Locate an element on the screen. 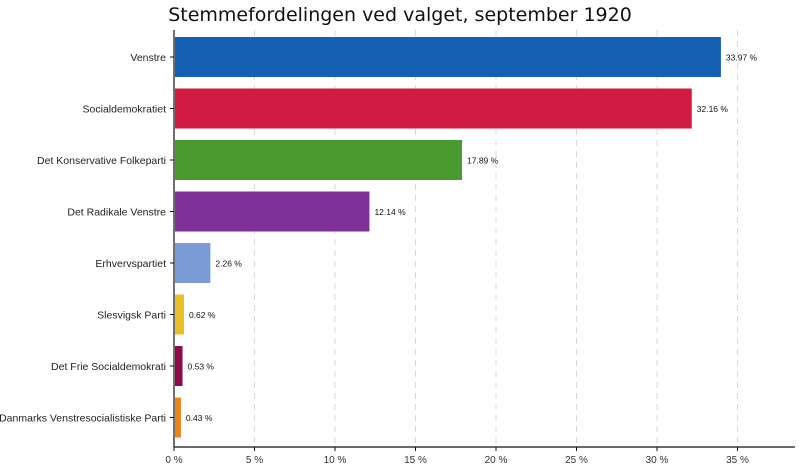 This screenshot has height=467, width=800. category-label: Slesvigsk Parti is located at coordinates (131, 316).